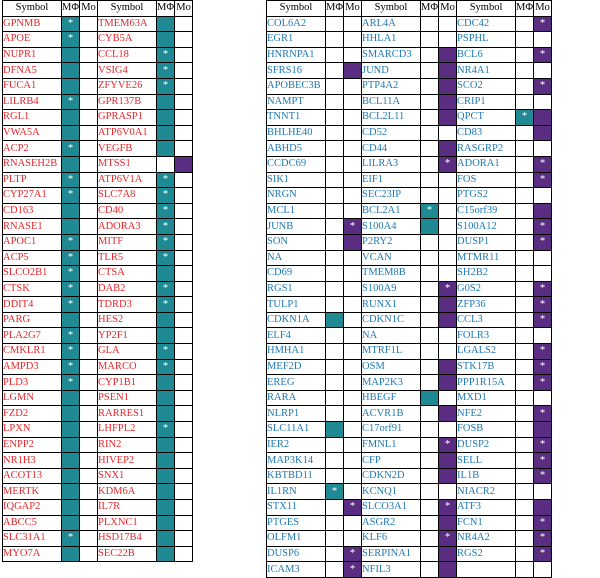 The height and width of the screenshot is (578, 600). I want to click on gene-symbol: NR4A1, so click(486, 70).